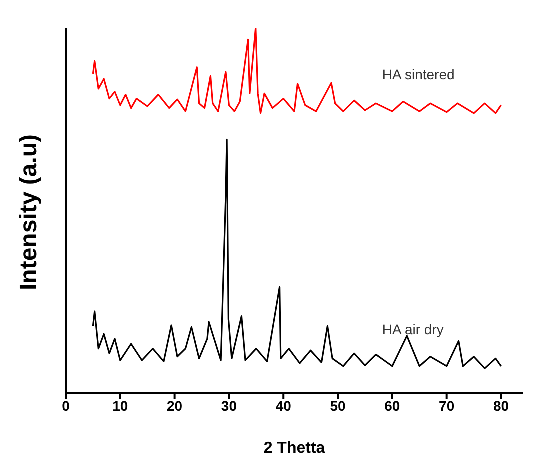 The width and height of the screenshot is (547, 473). What do you see at coordinates (413, 329) in the screenshot?
I see `series-label: HA air dry` at bounding box center [413, 329].